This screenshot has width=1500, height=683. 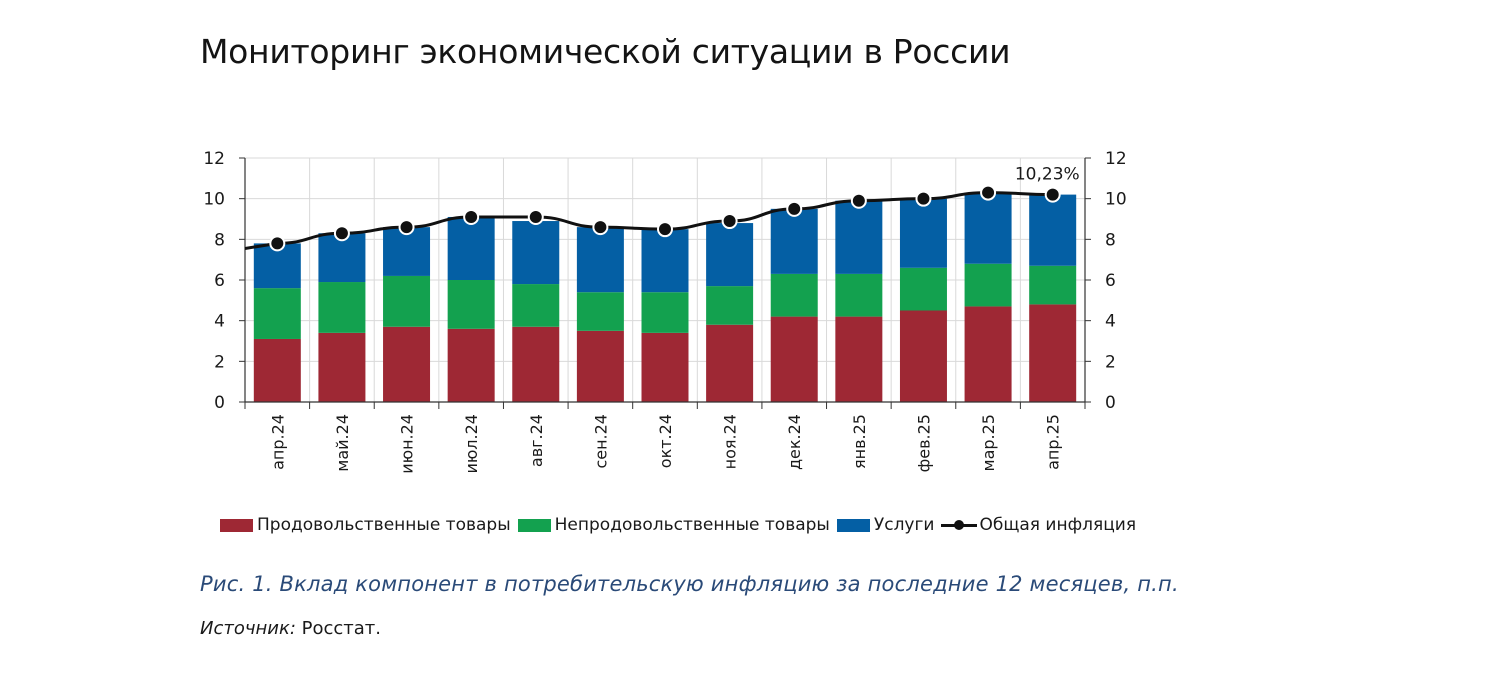 I want to click on x-category-label: янв.25, so click(x=859, y=441).